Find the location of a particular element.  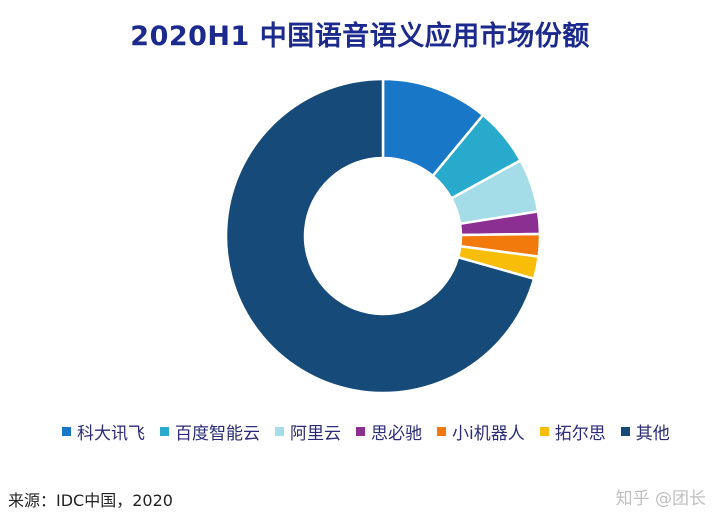

legend-item-0: 科大讯飞 is located at coordinates (103, 431).